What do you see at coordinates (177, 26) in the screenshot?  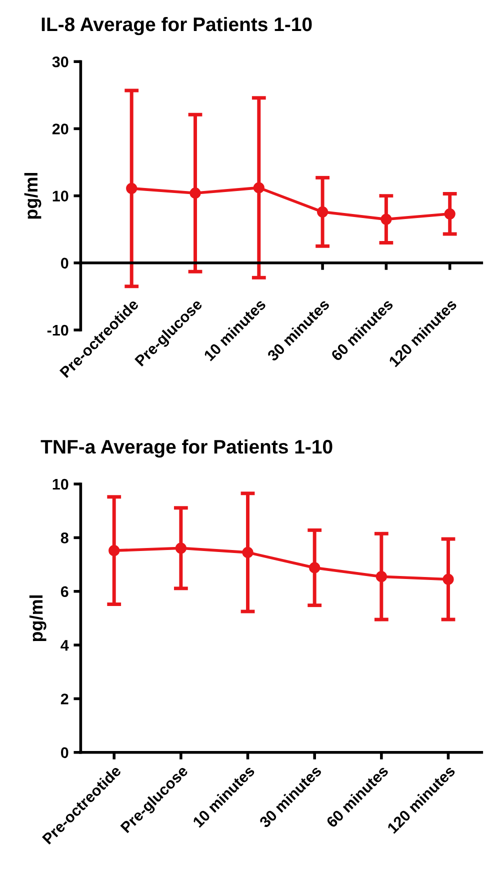 I see `chart-title: IL-8 Average for Patients 1-10` at bounding box center [177, 26].